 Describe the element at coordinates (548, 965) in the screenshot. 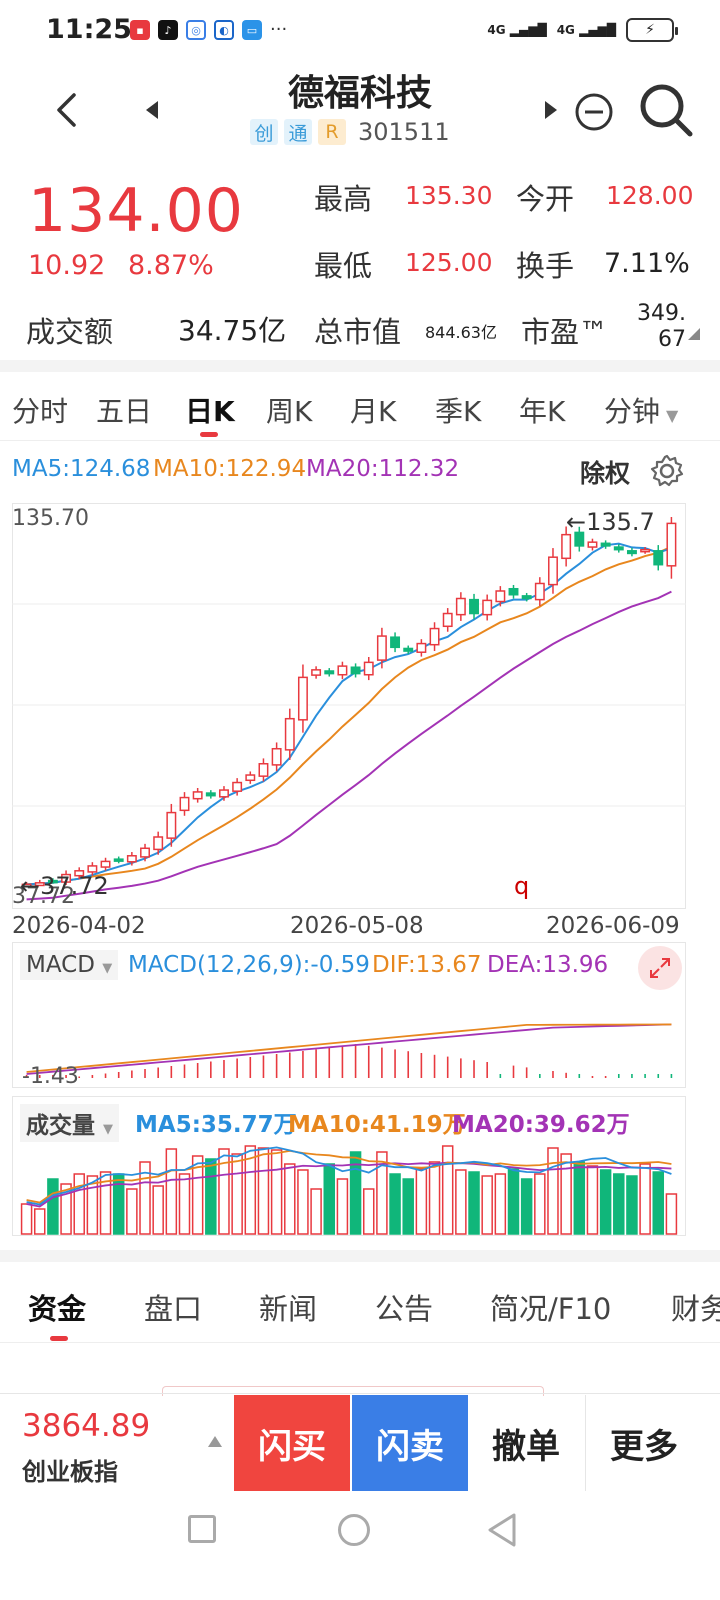

I see `dea-value: DEA:13.96` at that location.